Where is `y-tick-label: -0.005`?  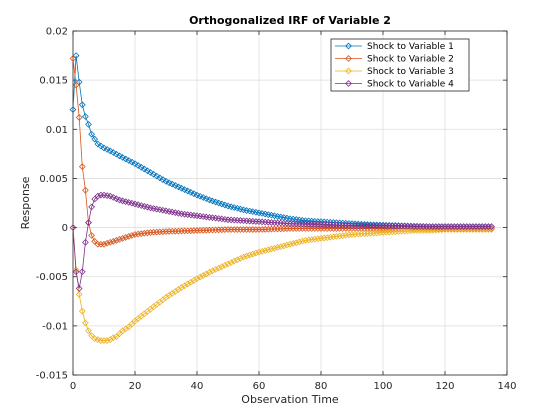 y-tick-label: -0.005 is located at coordinates (52, 277).